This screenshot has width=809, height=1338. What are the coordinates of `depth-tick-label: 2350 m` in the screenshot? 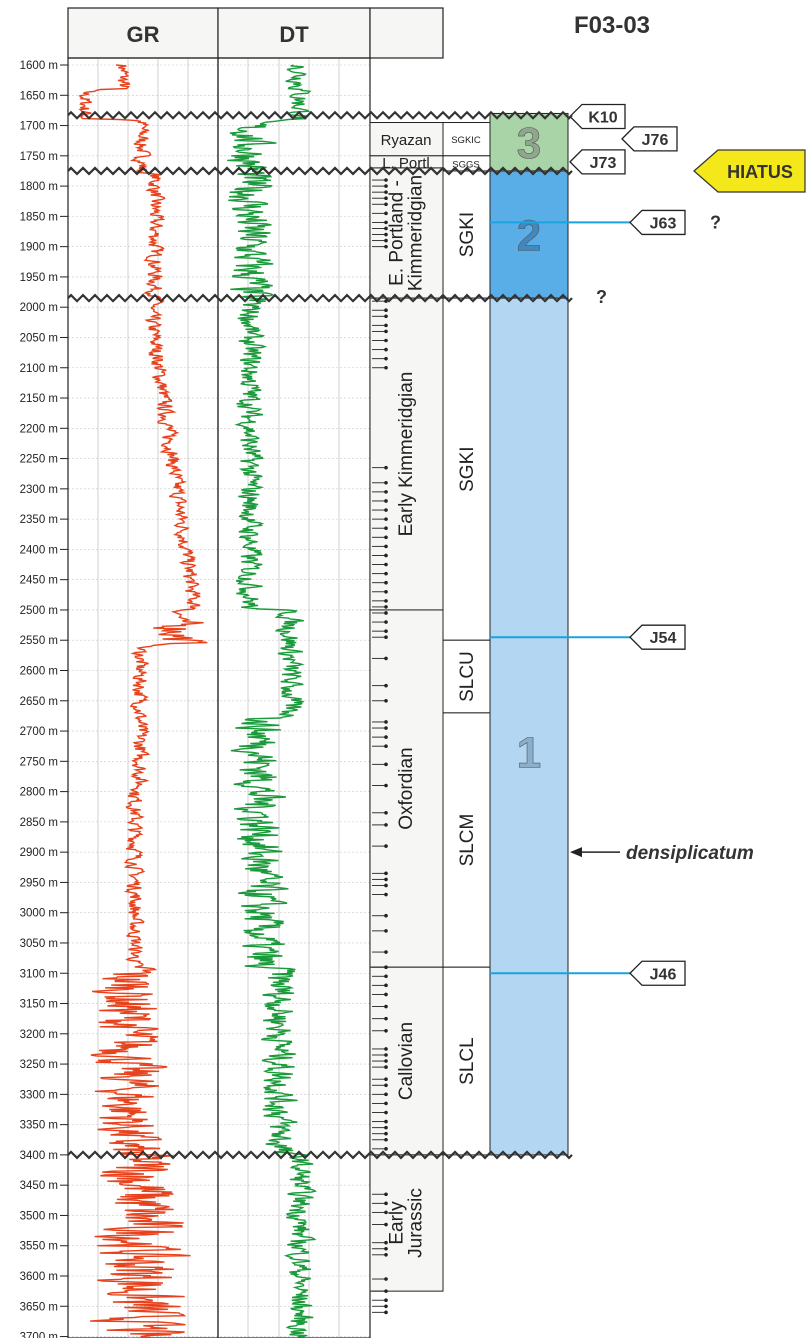 It's located at (39, 520).